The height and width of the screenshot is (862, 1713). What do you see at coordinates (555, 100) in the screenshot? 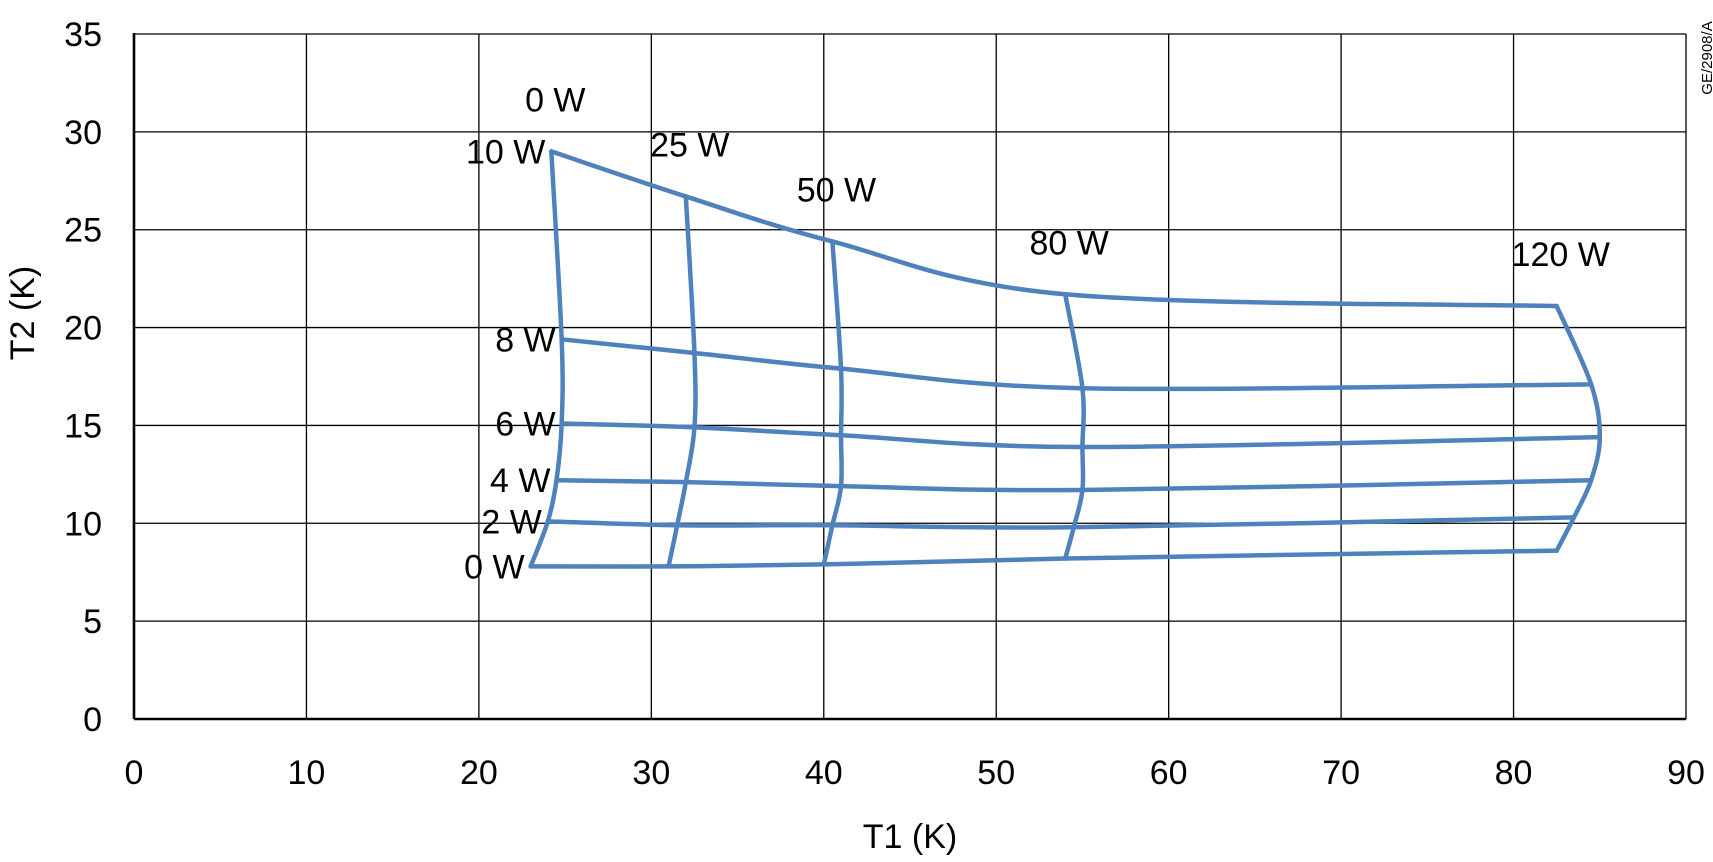
I see `curve-label-t1: 0 W` at bounding box center [555, 100].